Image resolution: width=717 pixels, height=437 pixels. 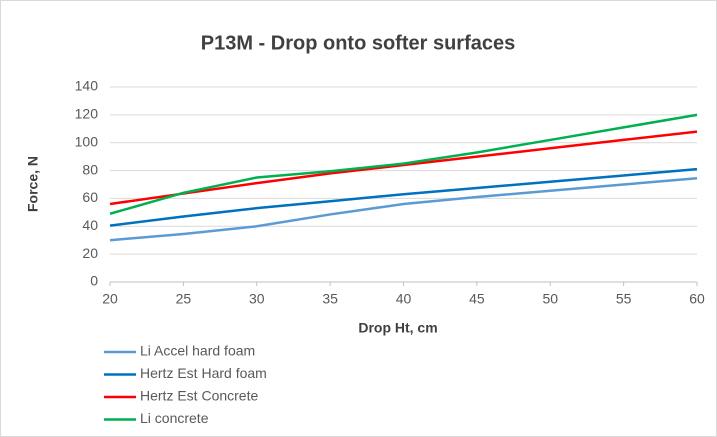 What do you see at coordinates (87, 141) in the screenshot?
I see `y-tick-label: 100` at bounding box center [87, 141].